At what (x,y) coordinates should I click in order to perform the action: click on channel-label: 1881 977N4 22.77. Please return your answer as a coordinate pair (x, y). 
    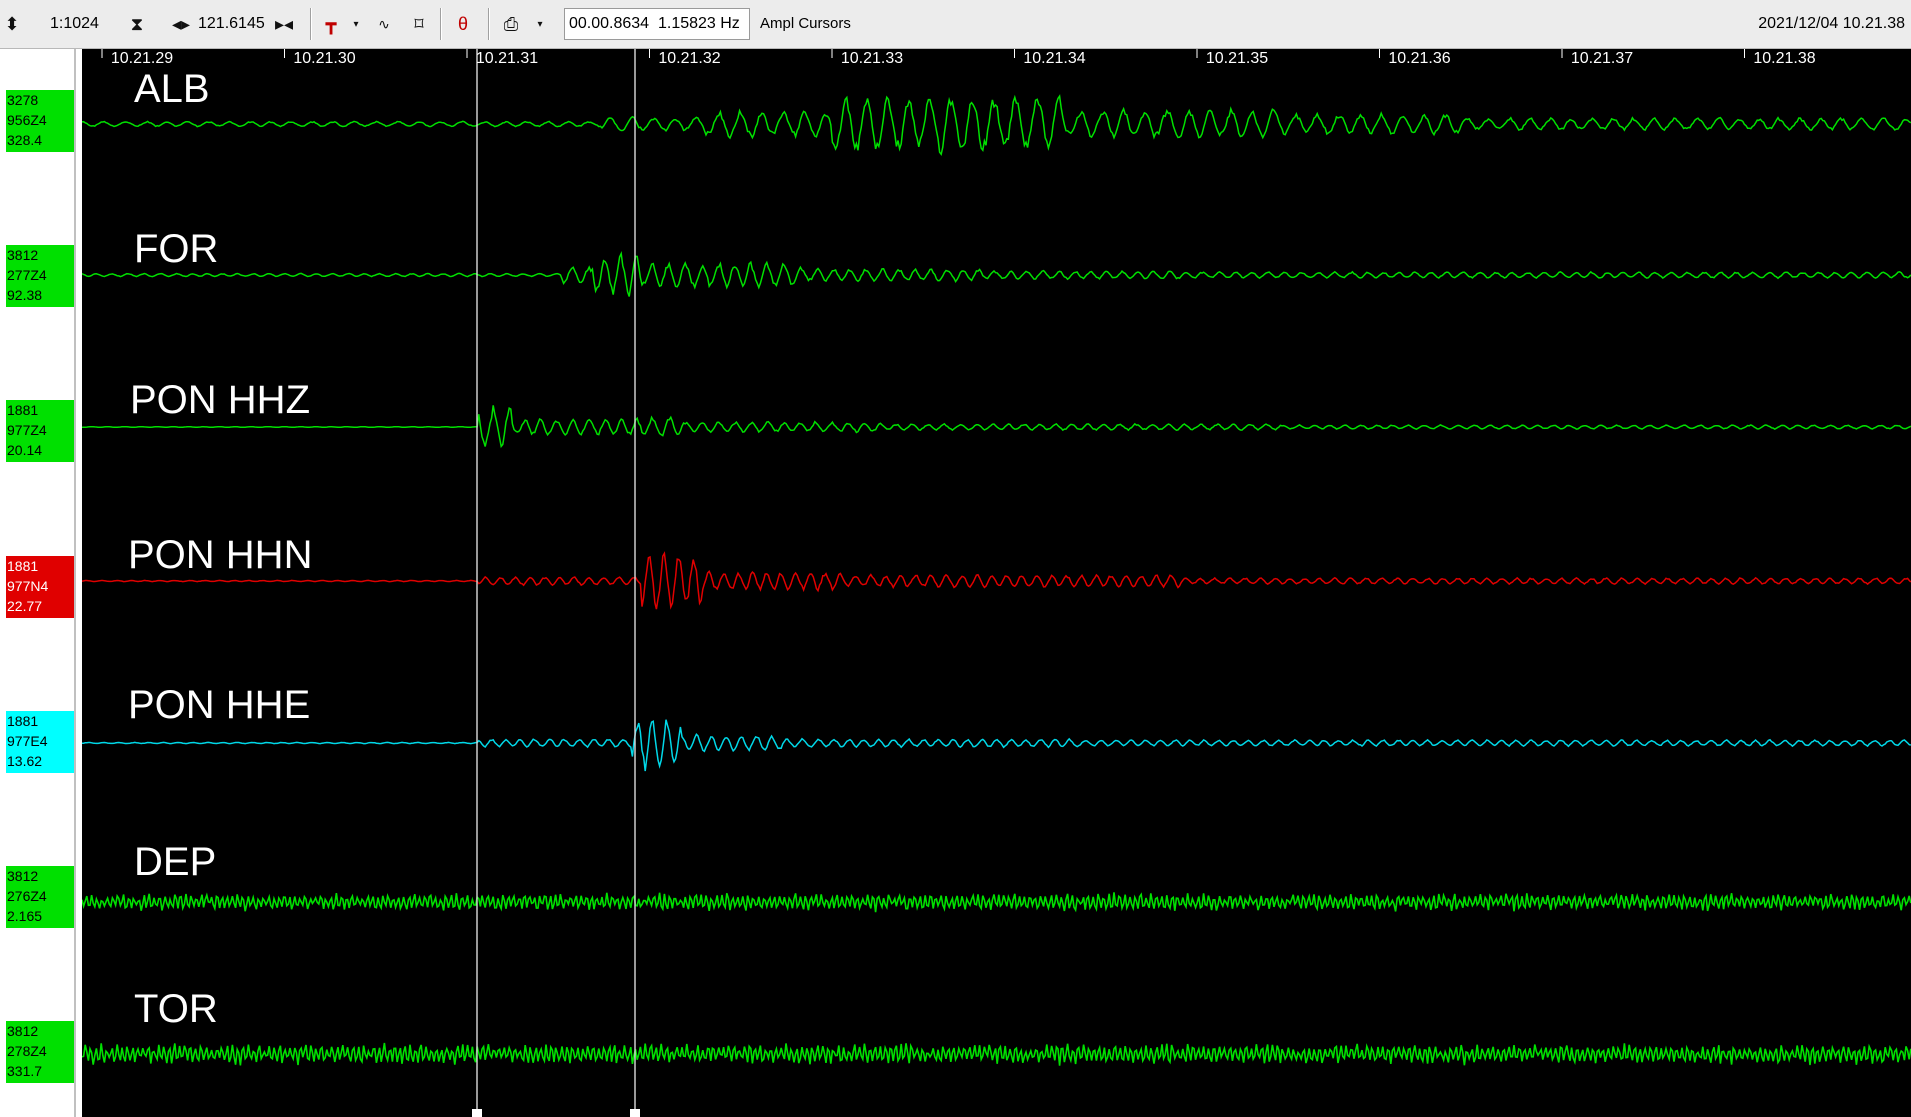
    Looking at the image, I should click on (40, 587).